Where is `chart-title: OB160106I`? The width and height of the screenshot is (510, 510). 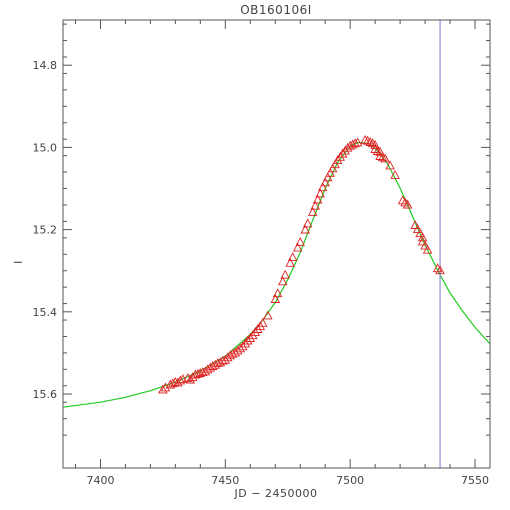 chart-title: OB160106I is located at coordinates (276, 10).